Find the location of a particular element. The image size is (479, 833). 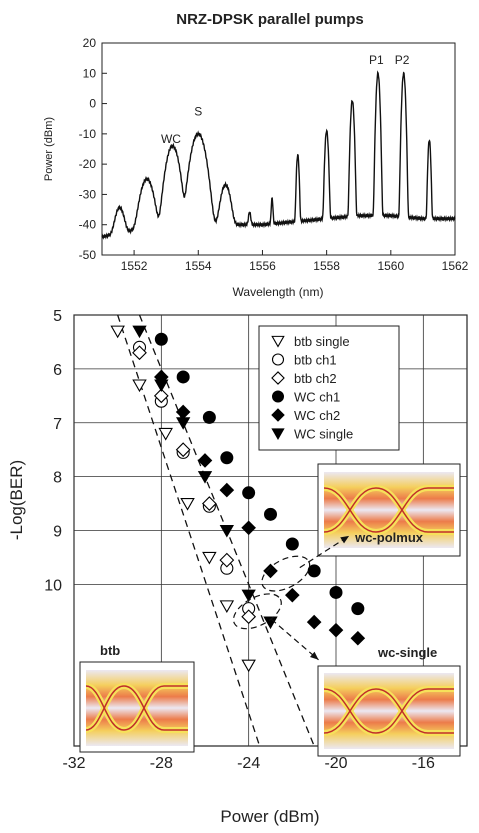

eye-diagram-inset-wc-single is located at coordinates (389, 711).